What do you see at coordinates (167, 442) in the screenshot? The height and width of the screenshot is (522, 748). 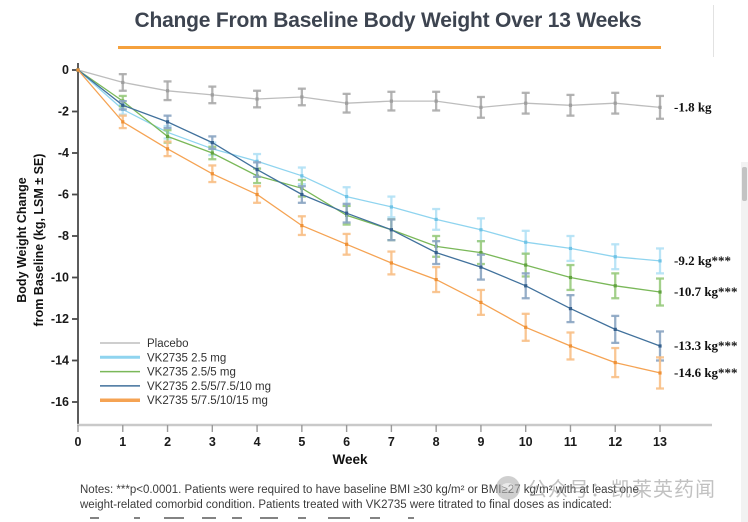 I see `x-tick-label: 2` at bounding box center [167, 442].